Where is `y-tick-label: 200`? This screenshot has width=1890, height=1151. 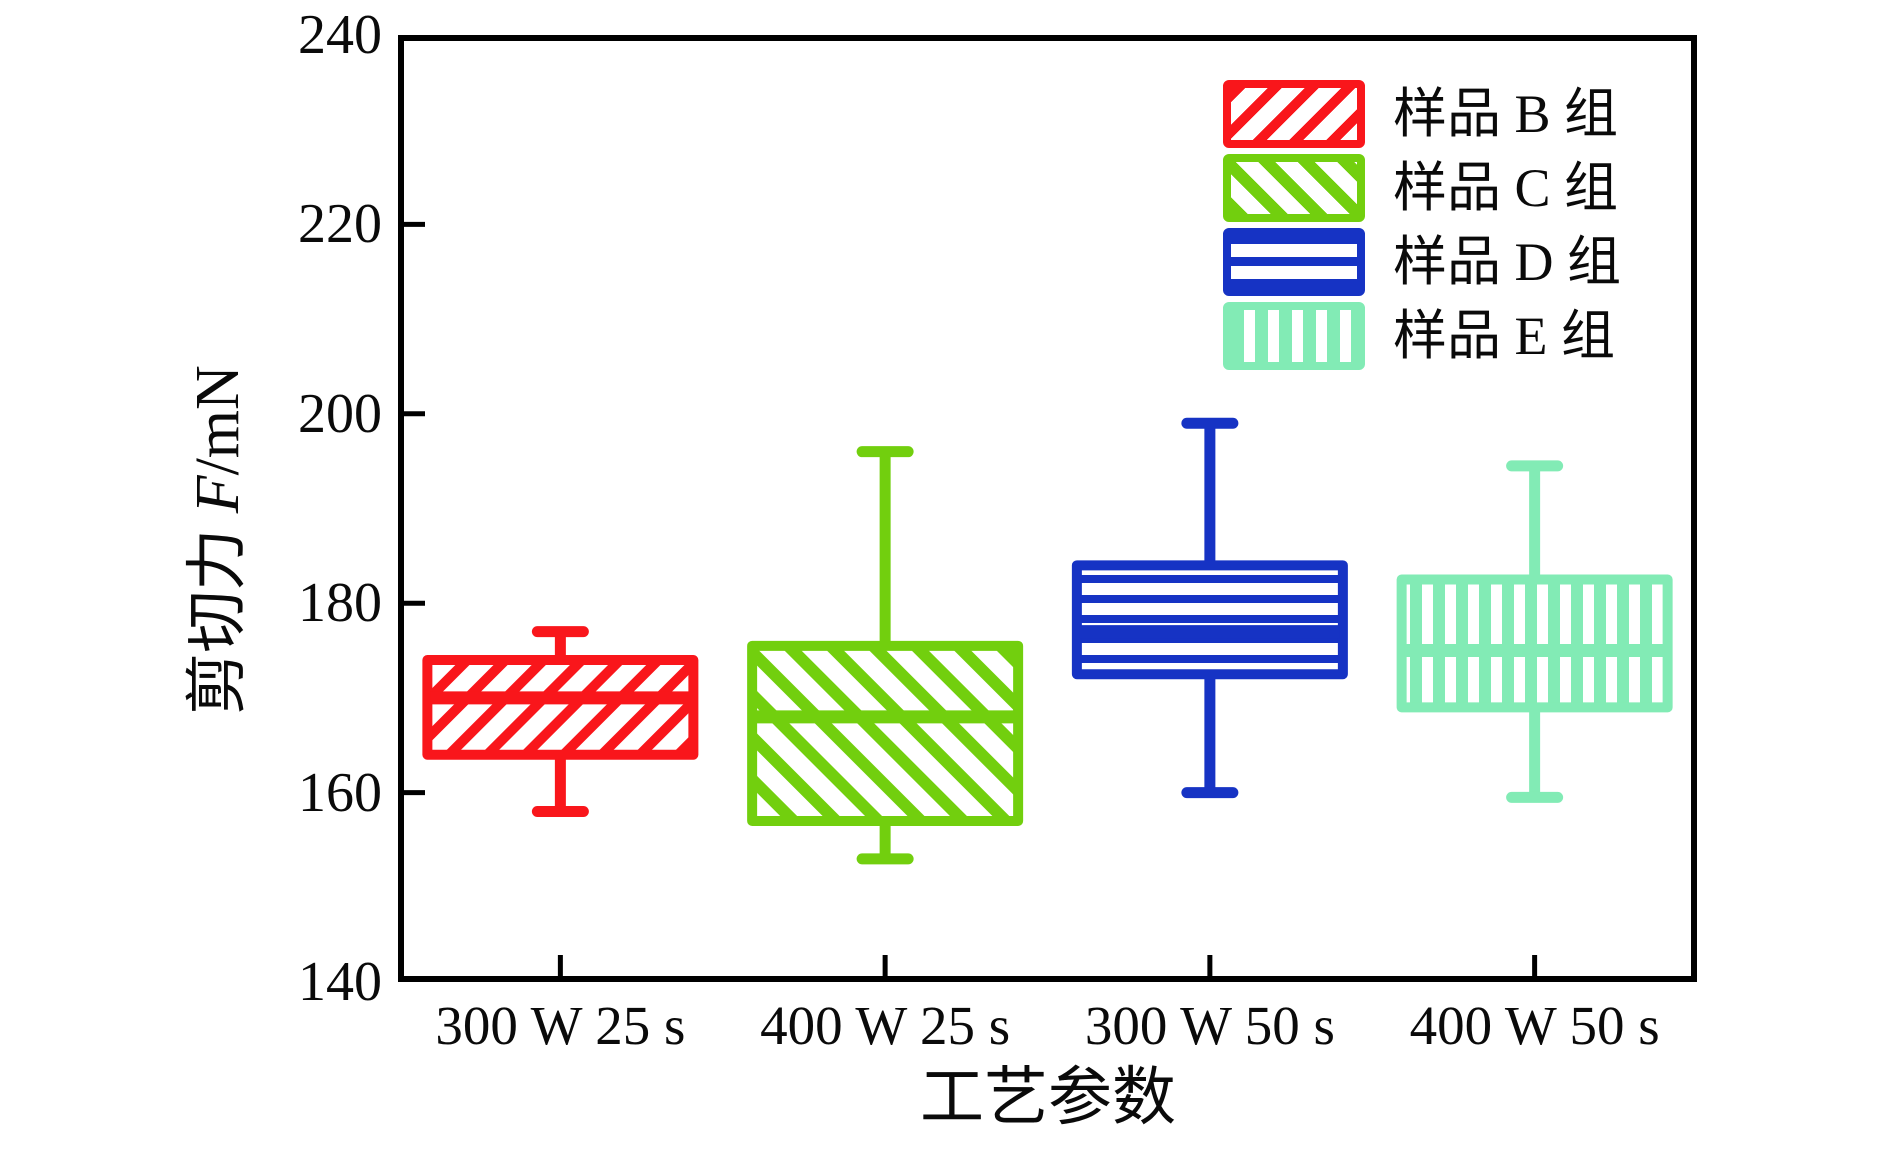
y-tick-label: 200 is located at coordinates (340, 413).